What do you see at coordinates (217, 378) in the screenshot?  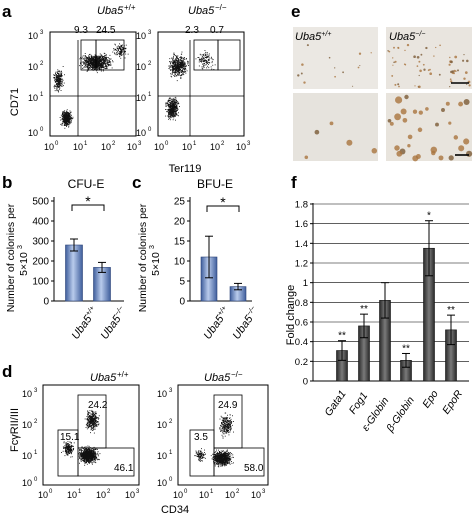 I see `genotype-label-base: Uba5` at bounding box center [217, 378].